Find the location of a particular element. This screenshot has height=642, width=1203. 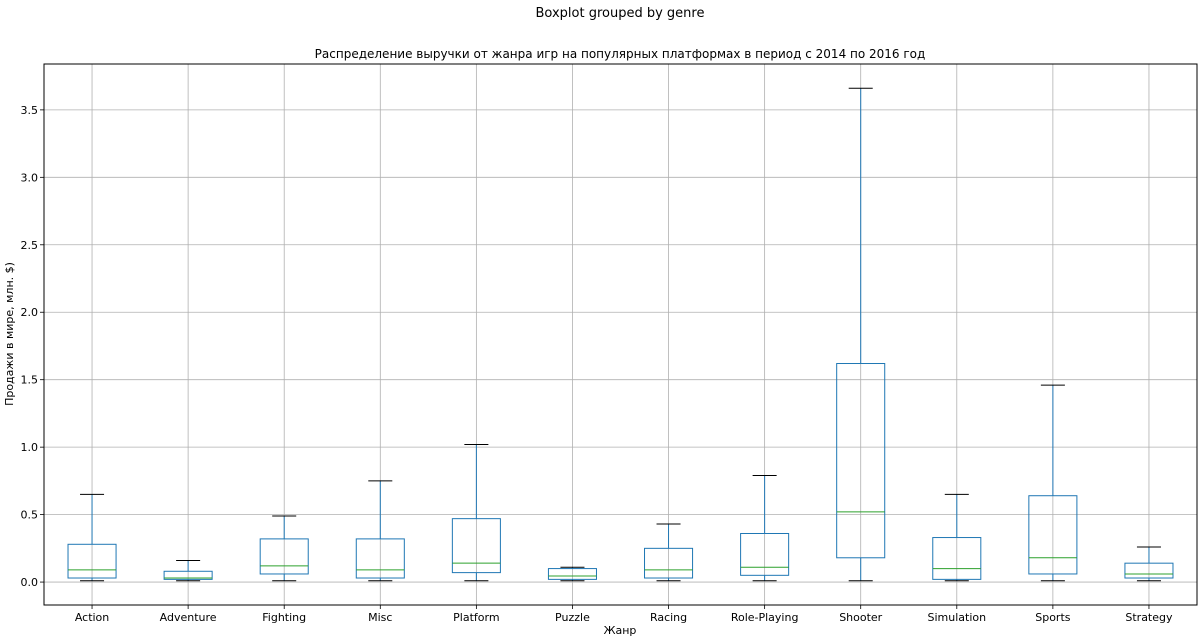

x-tick-label: Sports is located at coordinates (1053, 617).